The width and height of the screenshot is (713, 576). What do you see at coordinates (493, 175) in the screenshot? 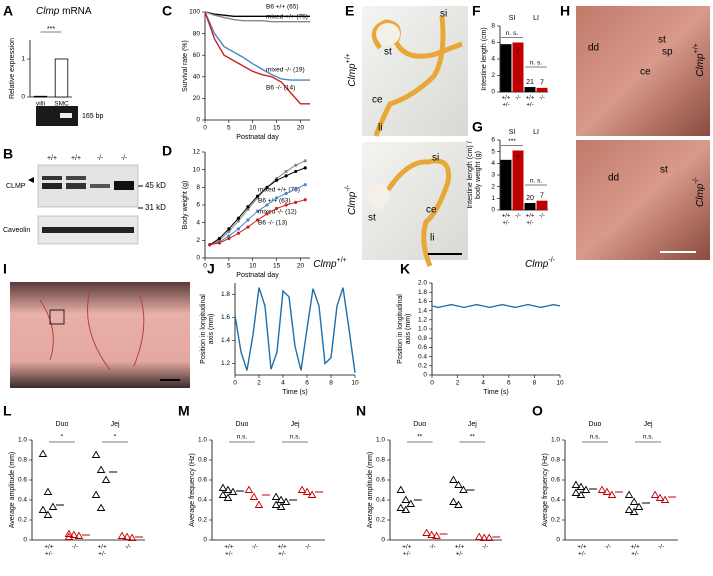
I see `y-tick-label: 3` at bounding box center [493, 175].